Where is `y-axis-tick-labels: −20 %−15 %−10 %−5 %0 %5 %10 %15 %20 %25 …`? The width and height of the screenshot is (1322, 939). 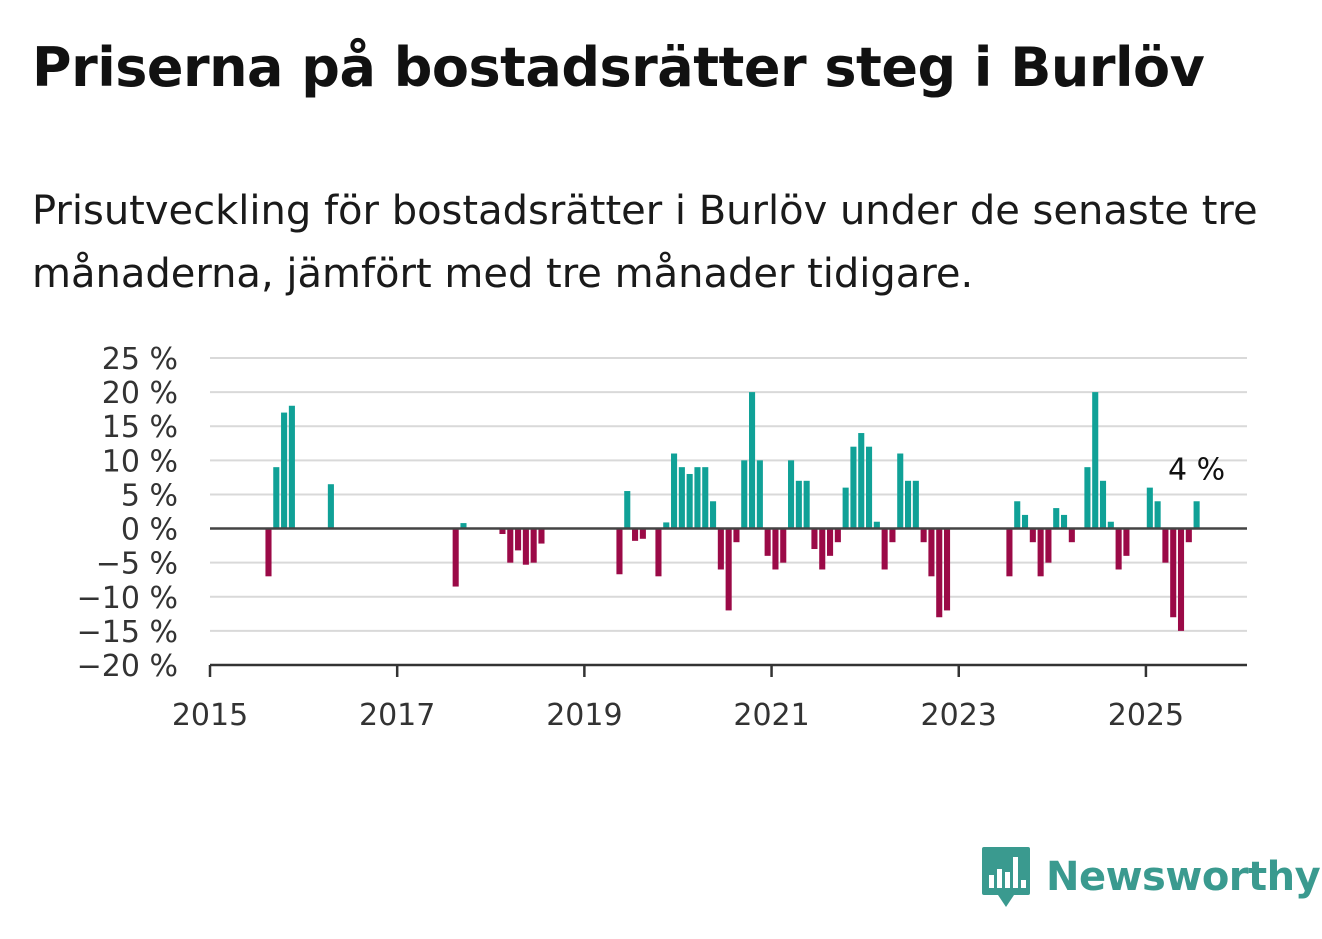
y-axis-tick-labels: −20 %−15 %−10 %−5 %0 %5 %10 %15 %20 %25 … is located at coordinates (127, 513).